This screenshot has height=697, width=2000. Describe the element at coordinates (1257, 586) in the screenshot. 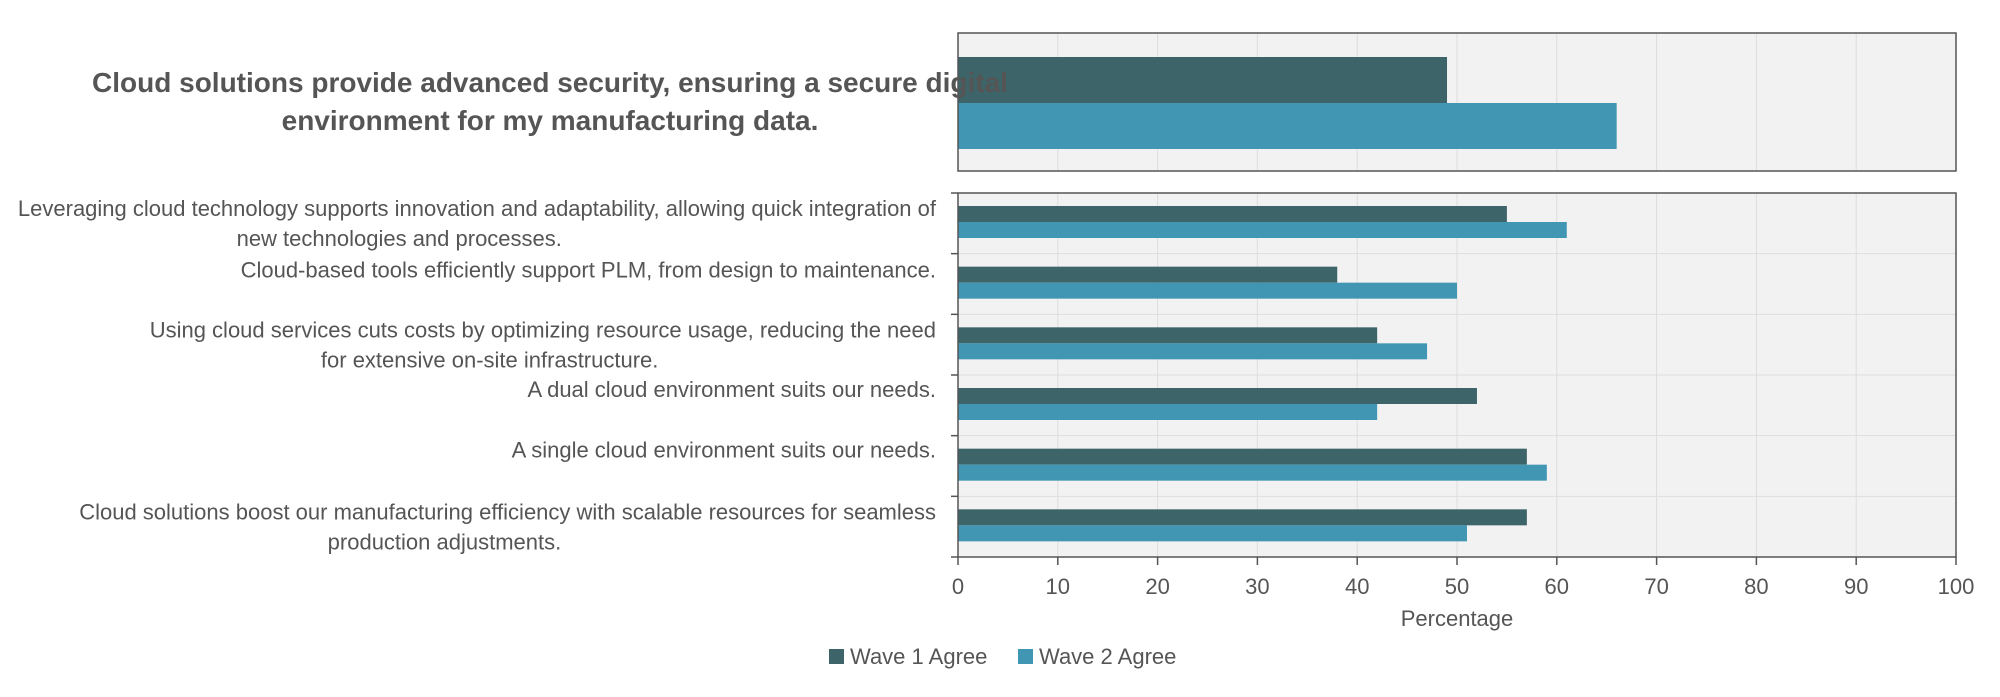

I see `x-tick-label: 30` at that location.